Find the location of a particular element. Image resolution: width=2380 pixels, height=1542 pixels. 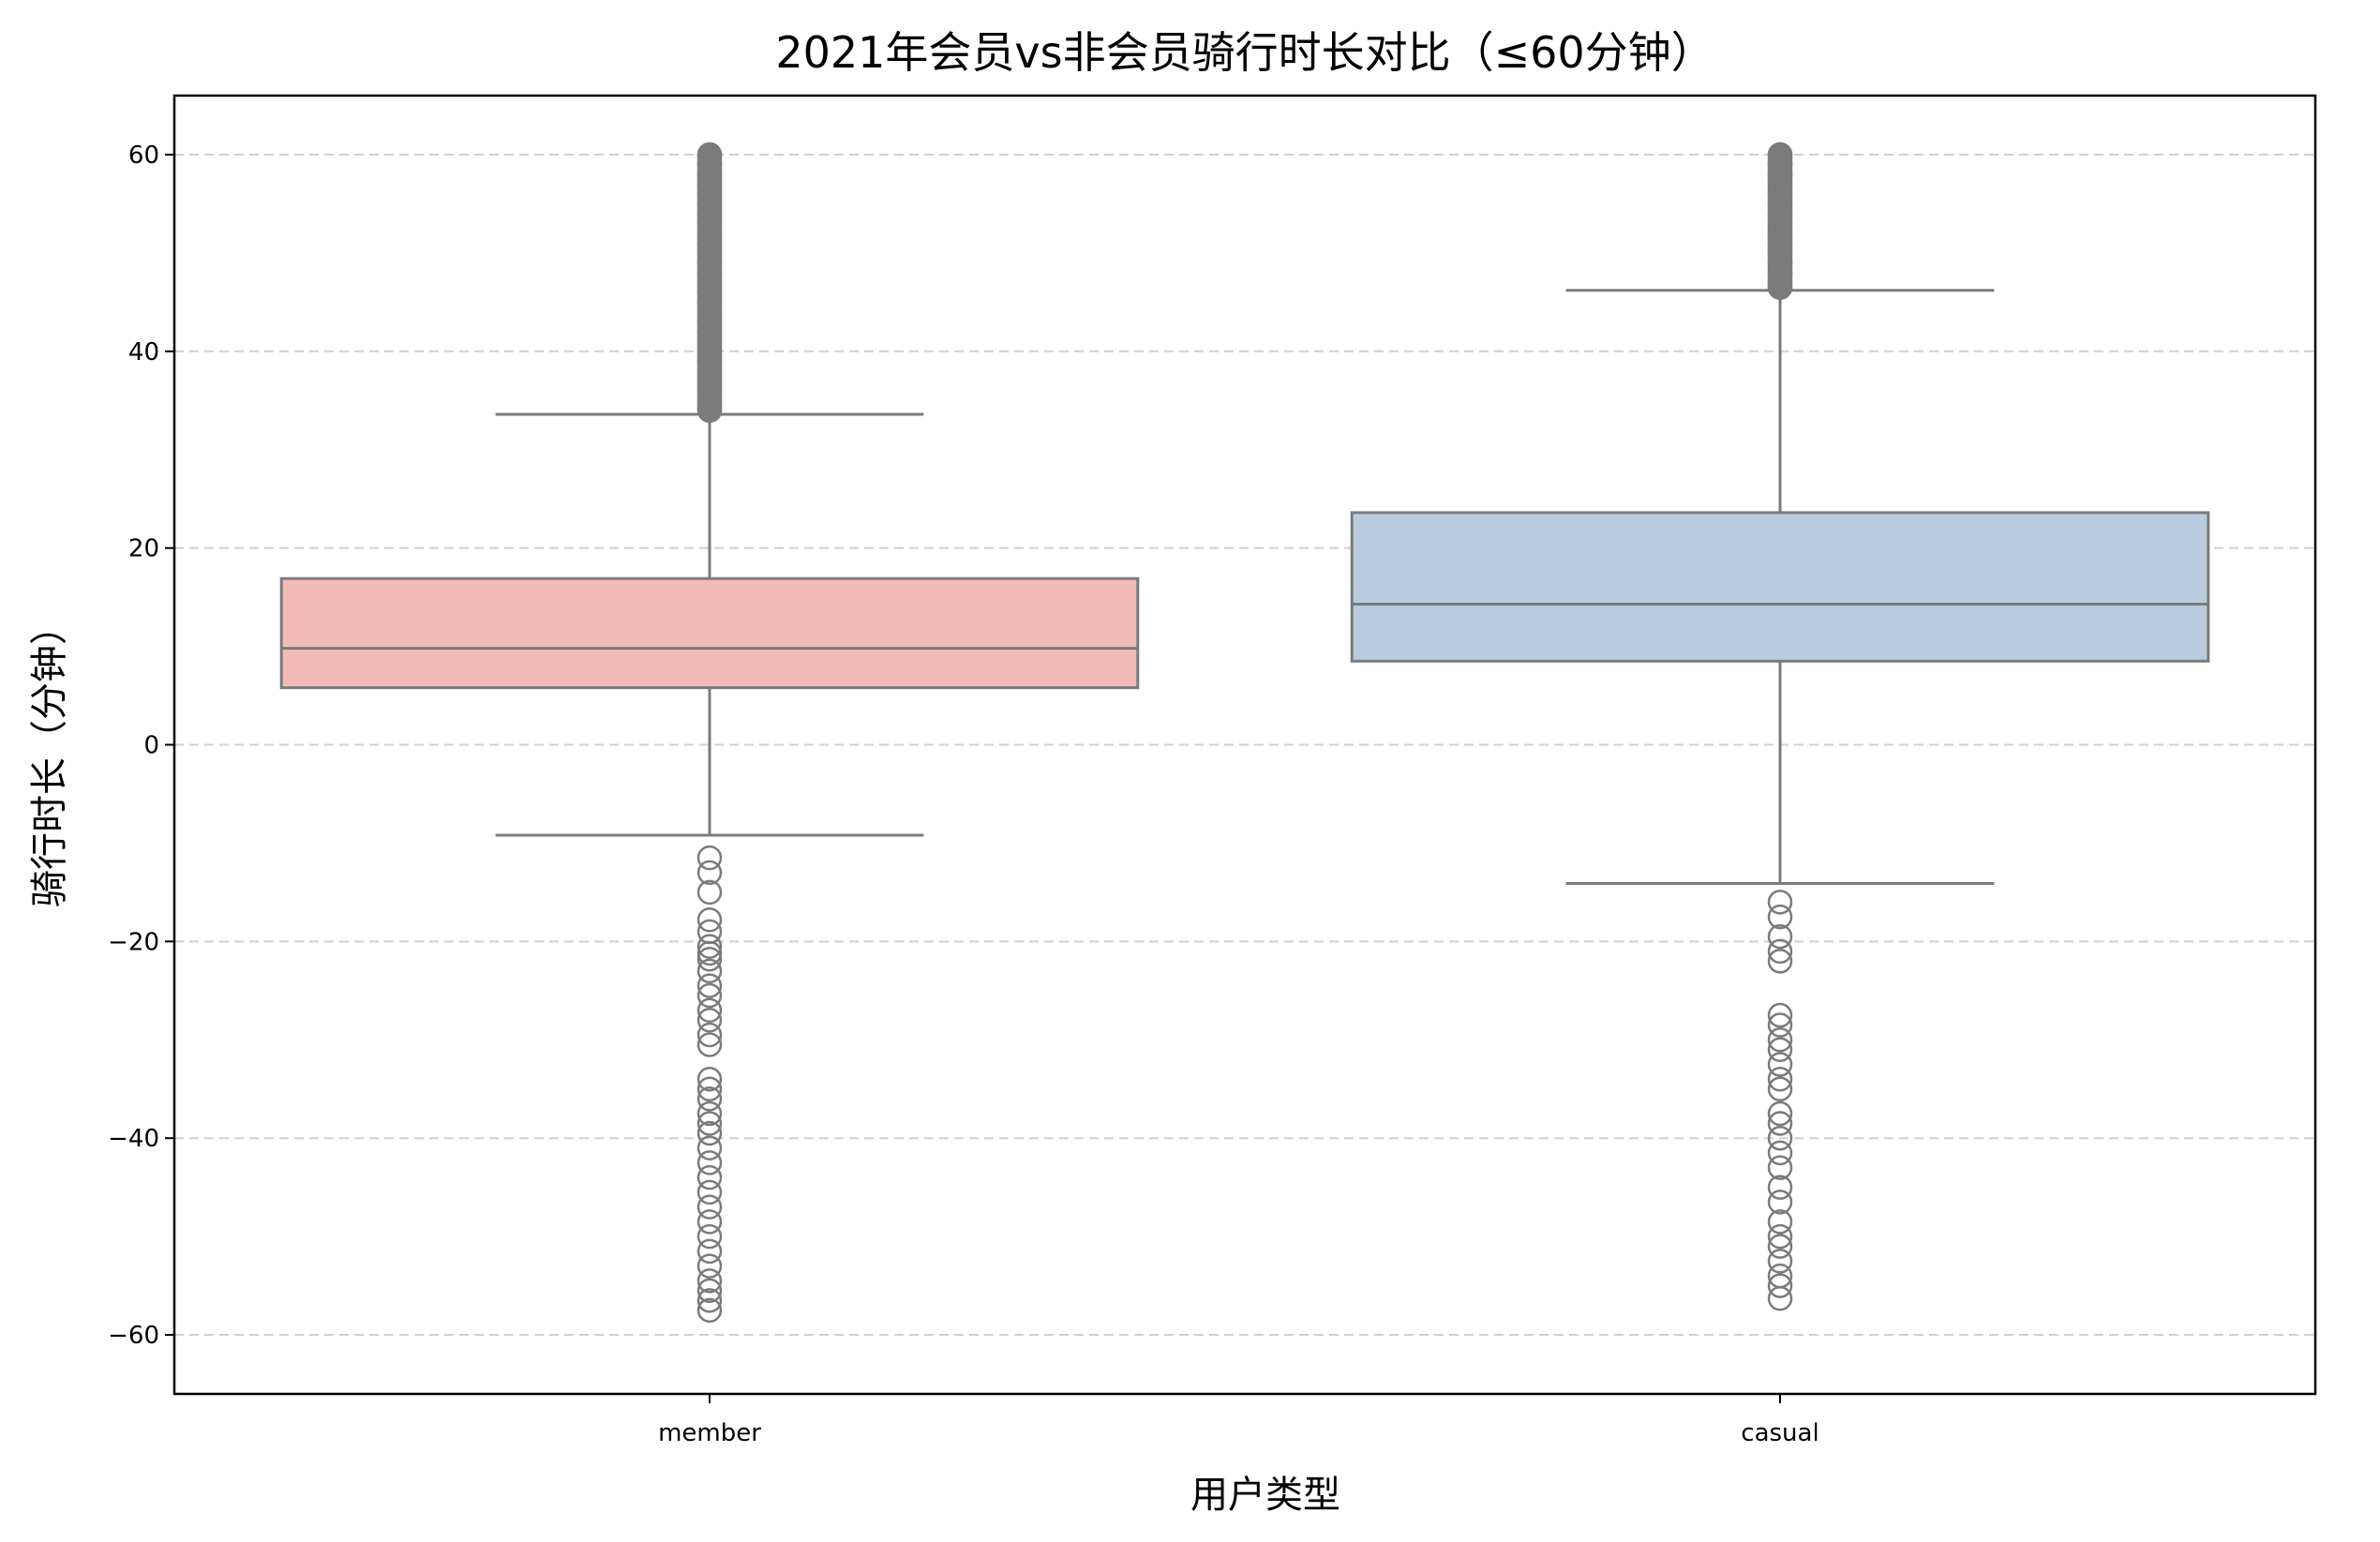

y-tick-label: −20 is located at coordinates (133, 942).